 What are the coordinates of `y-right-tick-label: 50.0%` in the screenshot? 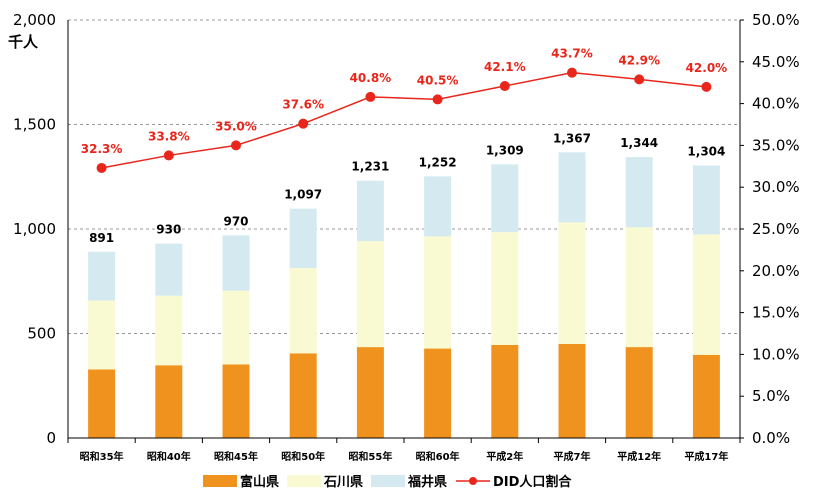 It's located at (776, 20).